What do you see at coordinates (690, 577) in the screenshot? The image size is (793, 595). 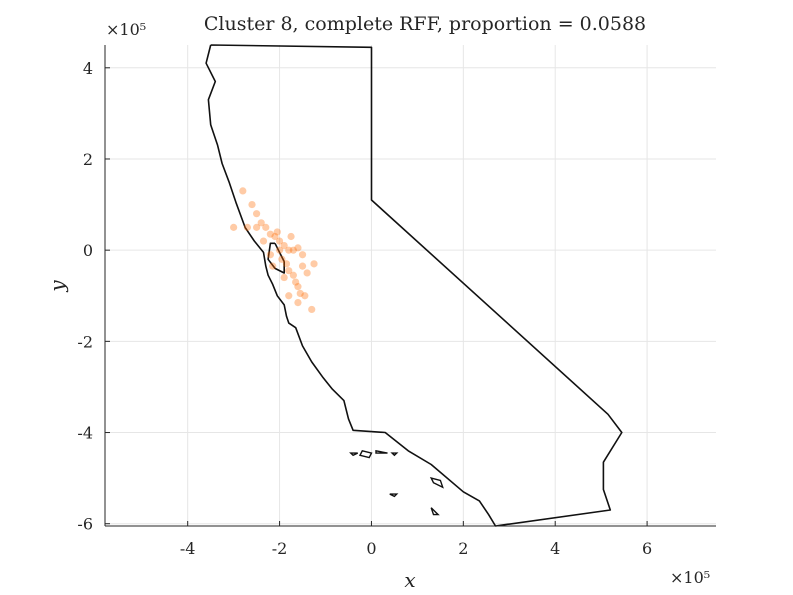 I see `x-exponent-label: ×10⁵` at bounding box center [690, 577].